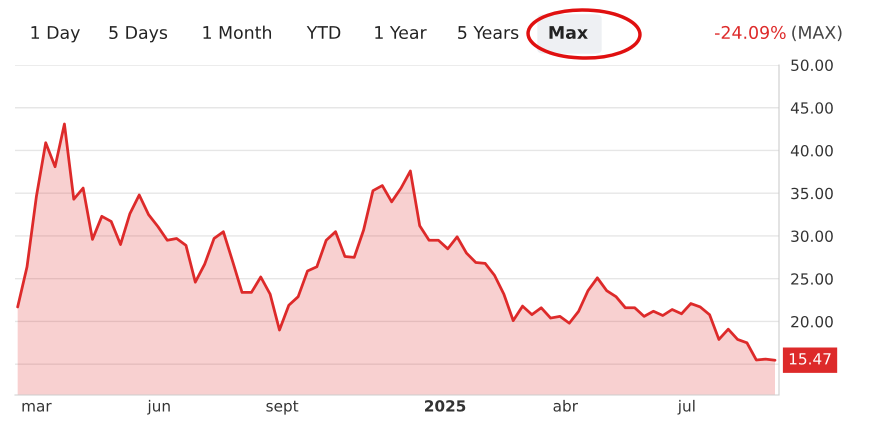 Image resolution: width=871 pixels, height=427 pixels. What do you see at coordinates (817, 34) in the screenshot?
I see `text: (MAX)` at bounding box center [817, 34].